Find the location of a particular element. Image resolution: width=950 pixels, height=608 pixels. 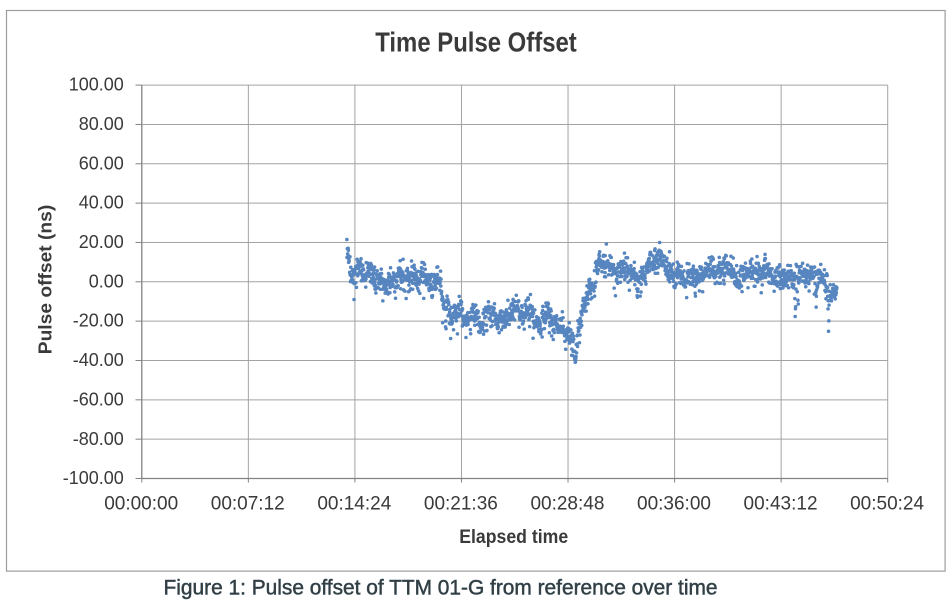

svg-text: 80.00 is located at coordinates (101, 124).